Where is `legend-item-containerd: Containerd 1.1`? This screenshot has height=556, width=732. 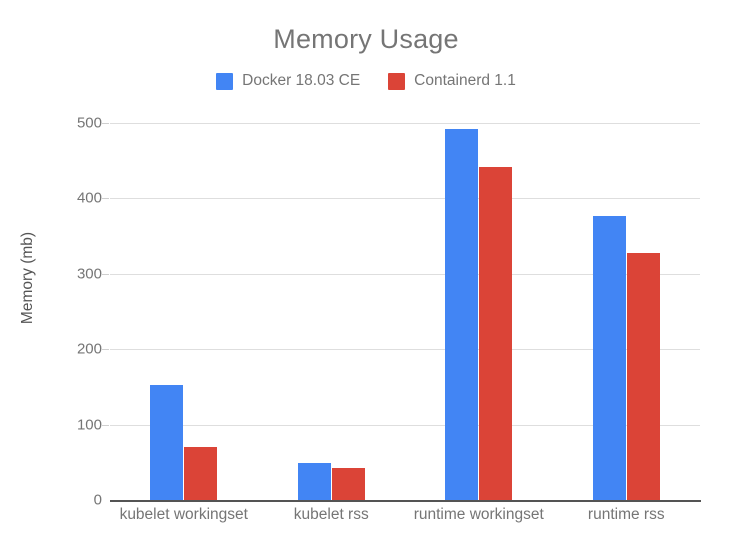
legend-item-containerd: Containerd 1.1 is located at coordinates (452, 81).